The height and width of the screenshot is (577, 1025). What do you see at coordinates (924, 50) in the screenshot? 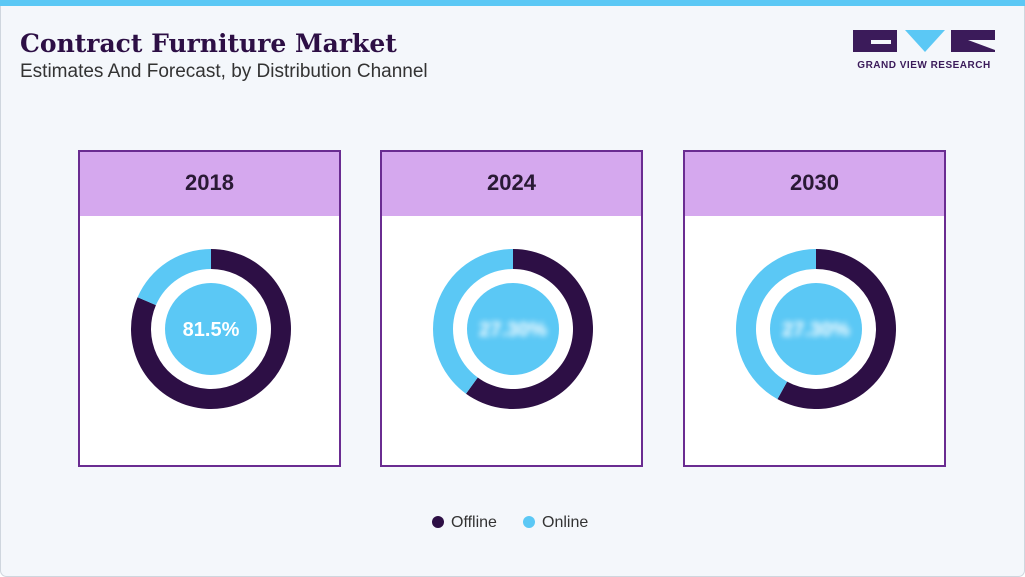
I see `logo: GRAND VIEW RESEARCH` at bounding box center [924, 50].